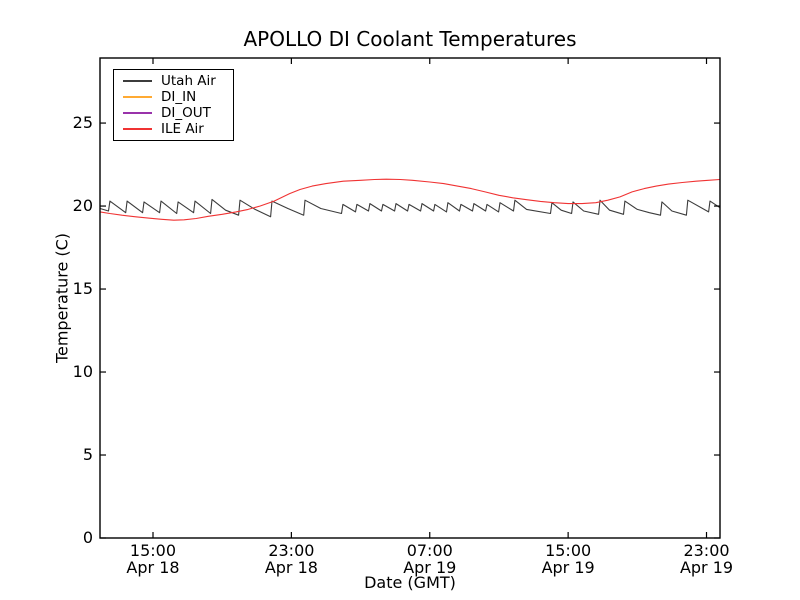 The height and width of the screenshot is (600, 800). Describe the element at coordinates (87, 537) in the screenshot. I see `y-tick-label: 0` at that location.